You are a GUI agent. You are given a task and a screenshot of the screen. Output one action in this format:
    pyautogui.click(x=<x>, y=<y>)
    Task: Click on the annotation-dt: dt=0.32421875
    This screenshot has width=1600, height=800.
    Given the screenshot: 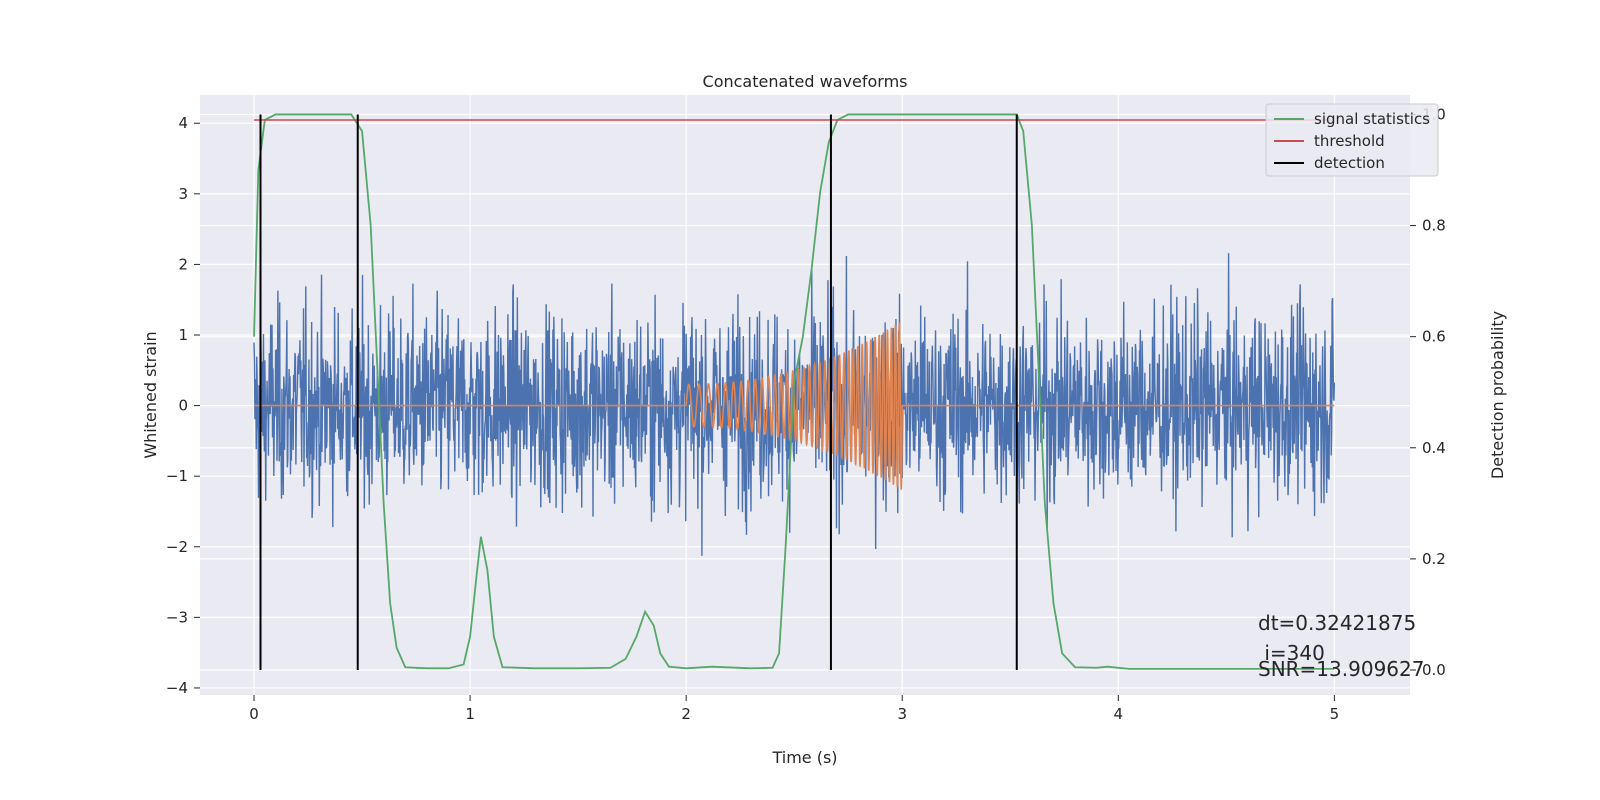 What is the action you would take?
    pyautogui.click(x=1337, y=623)
    